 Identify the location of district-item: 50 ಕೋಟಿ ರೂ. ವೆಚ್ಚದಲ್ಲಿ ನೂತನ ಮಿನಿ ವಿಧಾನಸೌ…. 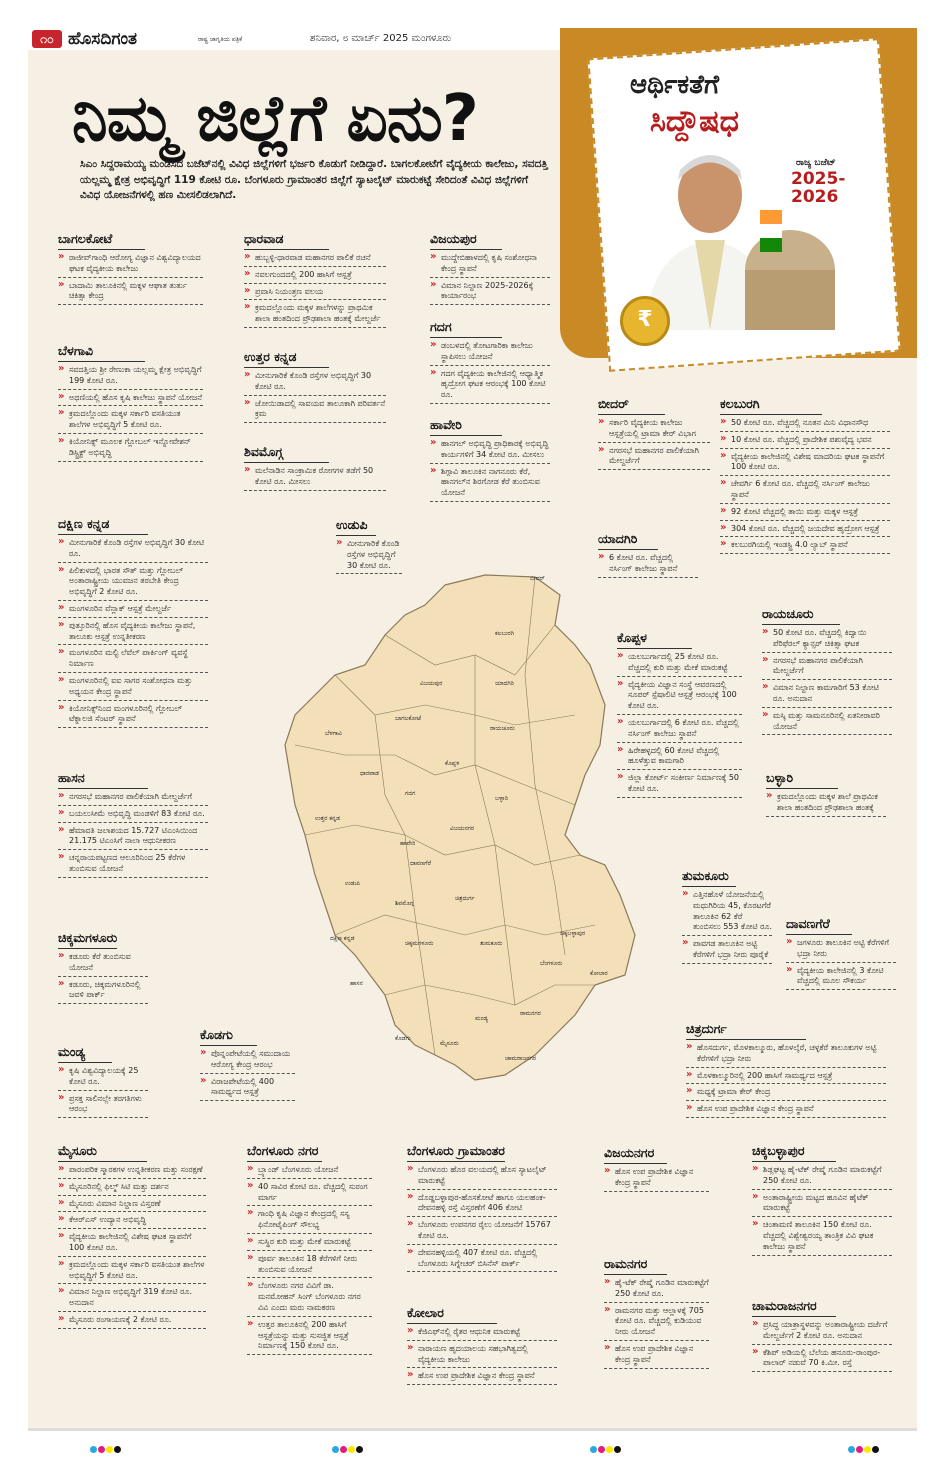
(805, 424).